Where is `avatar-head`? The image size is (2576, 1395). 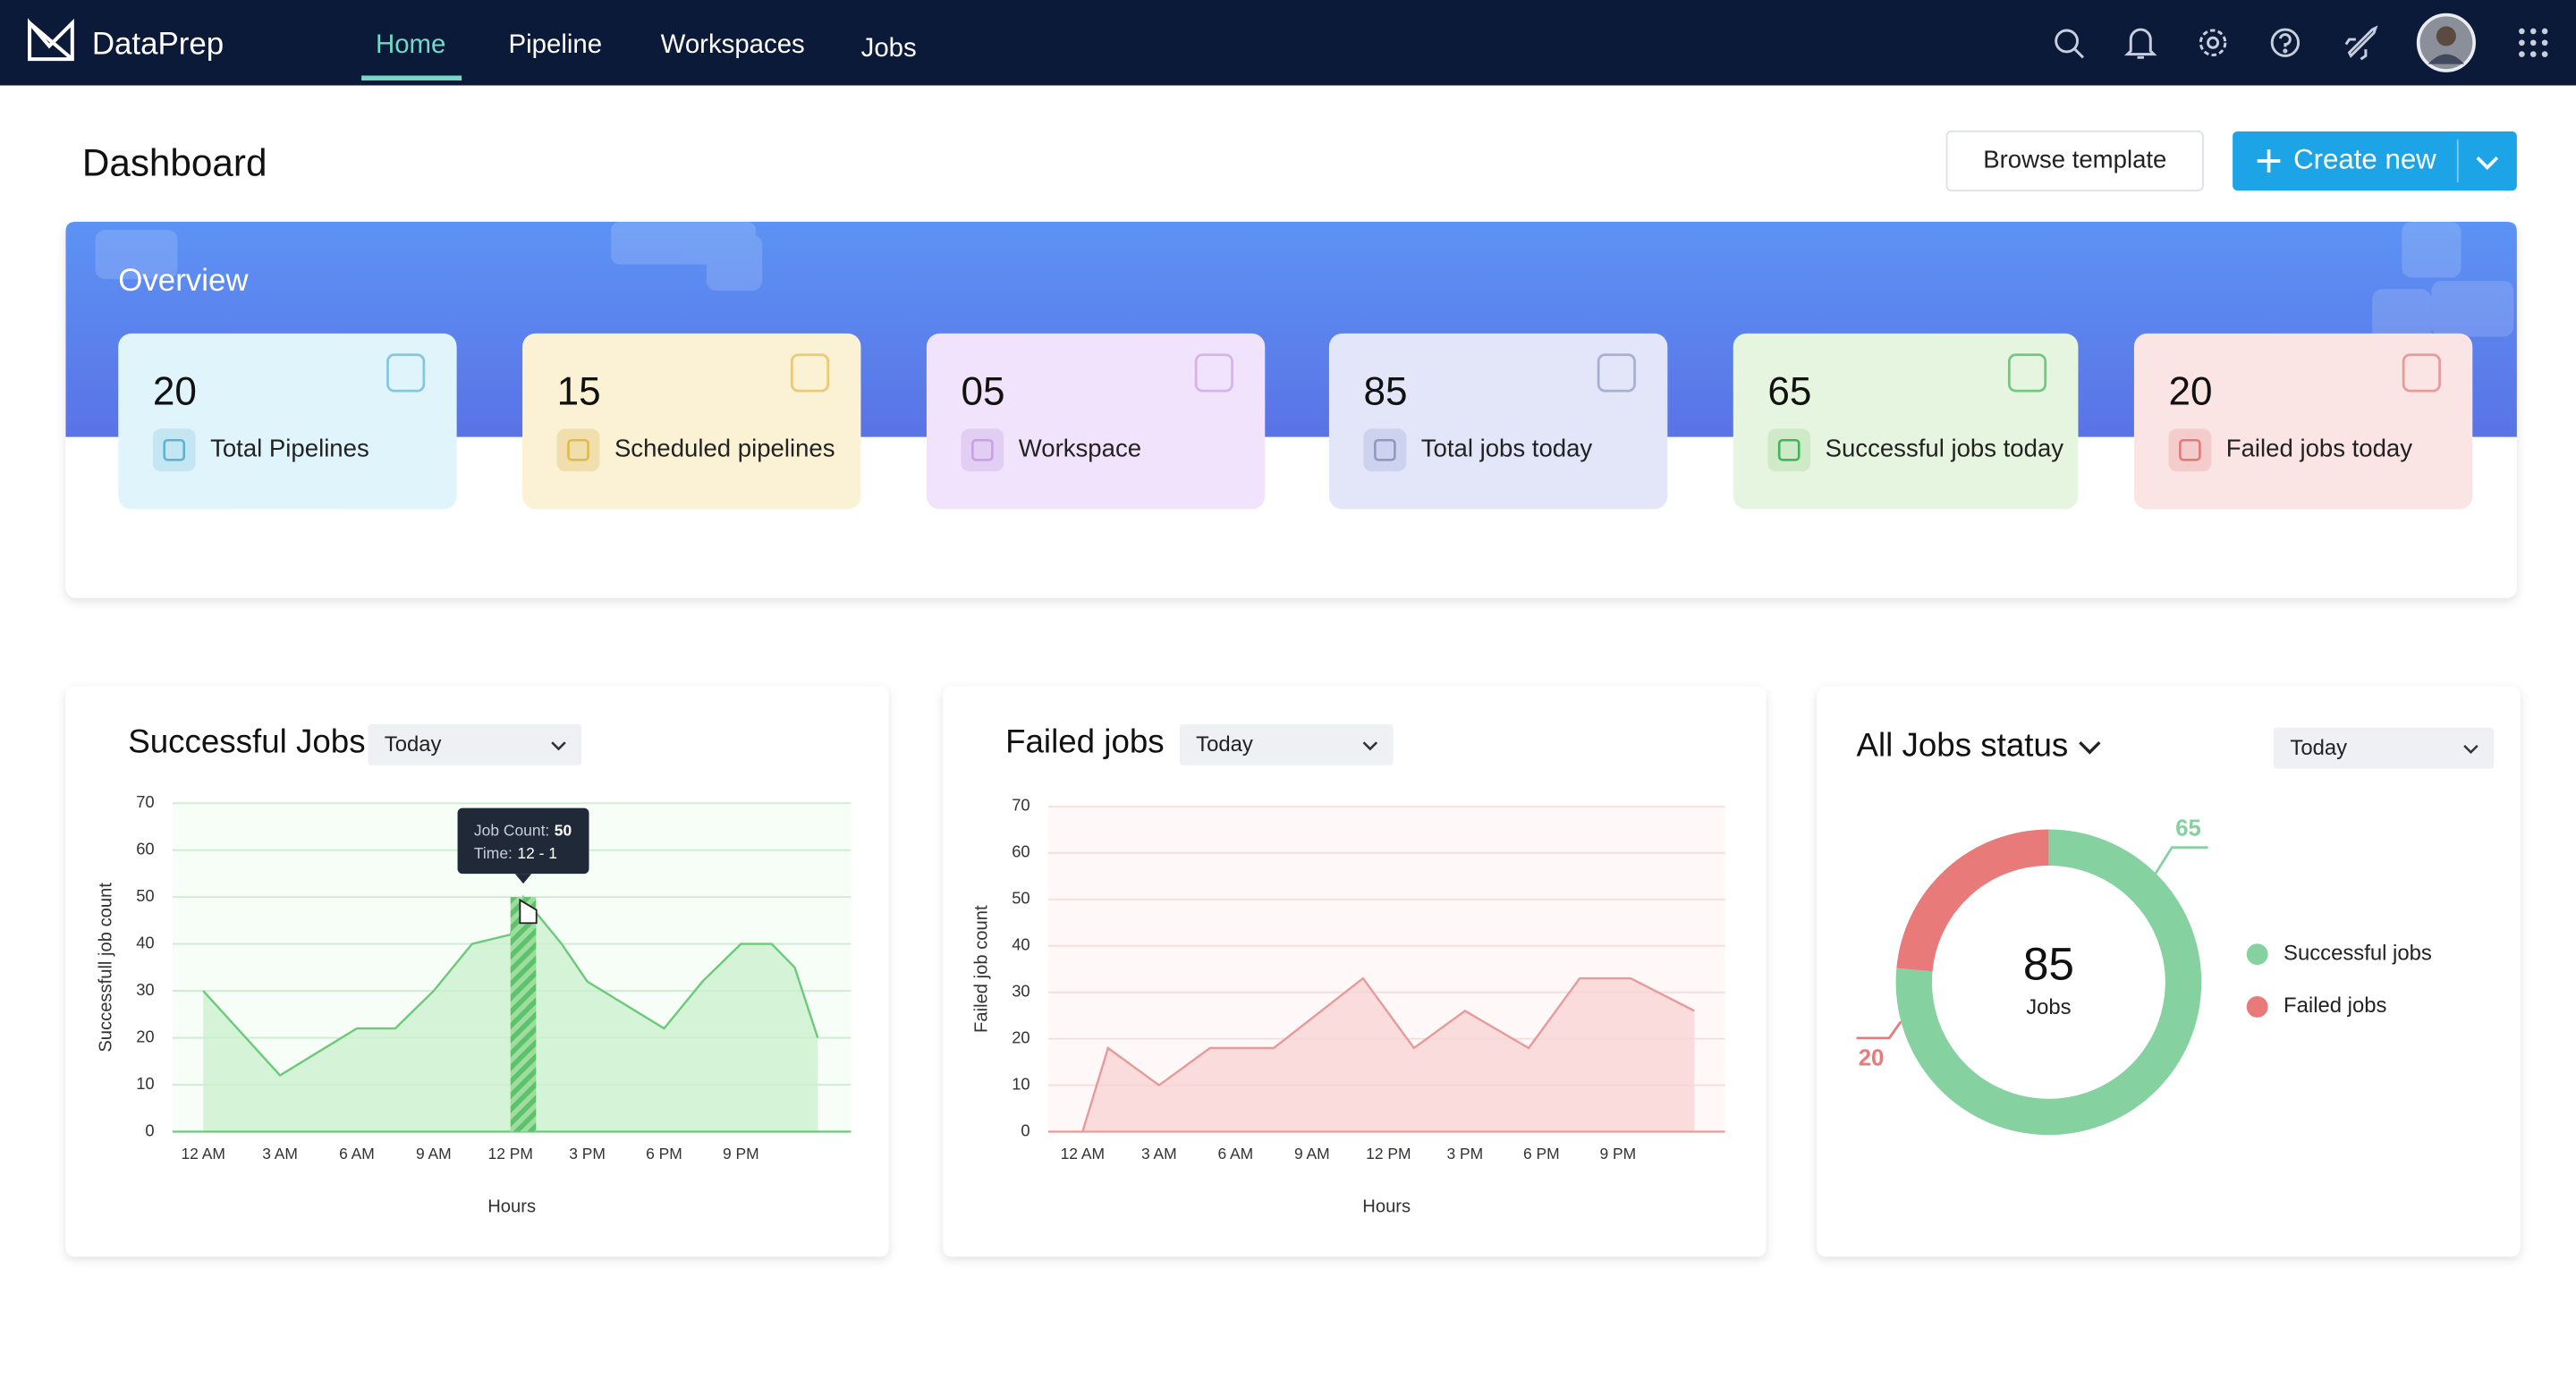
avatar-head is located at coordinates (2446, 36).